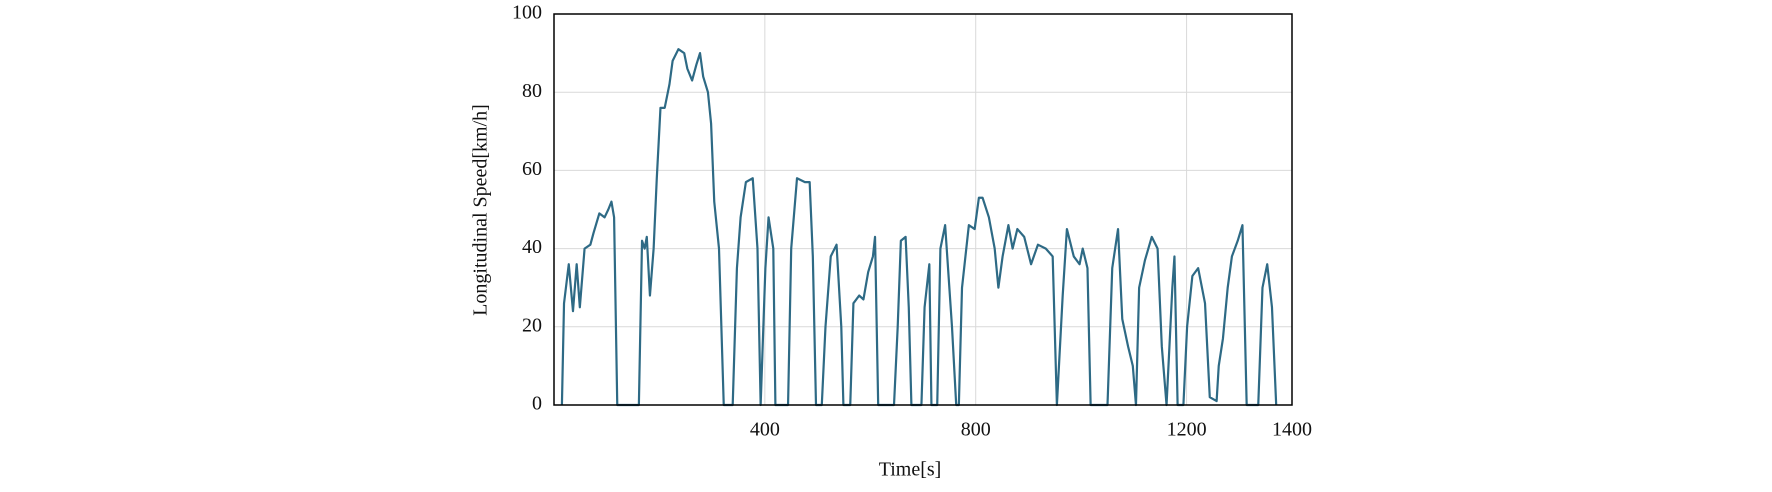 This screenshot has height=492, width=1772. What do you see at coordinates (910, 470) in the screenshot?
I see `x-axis-label: Time[s]` at bounding box center [910, 470].